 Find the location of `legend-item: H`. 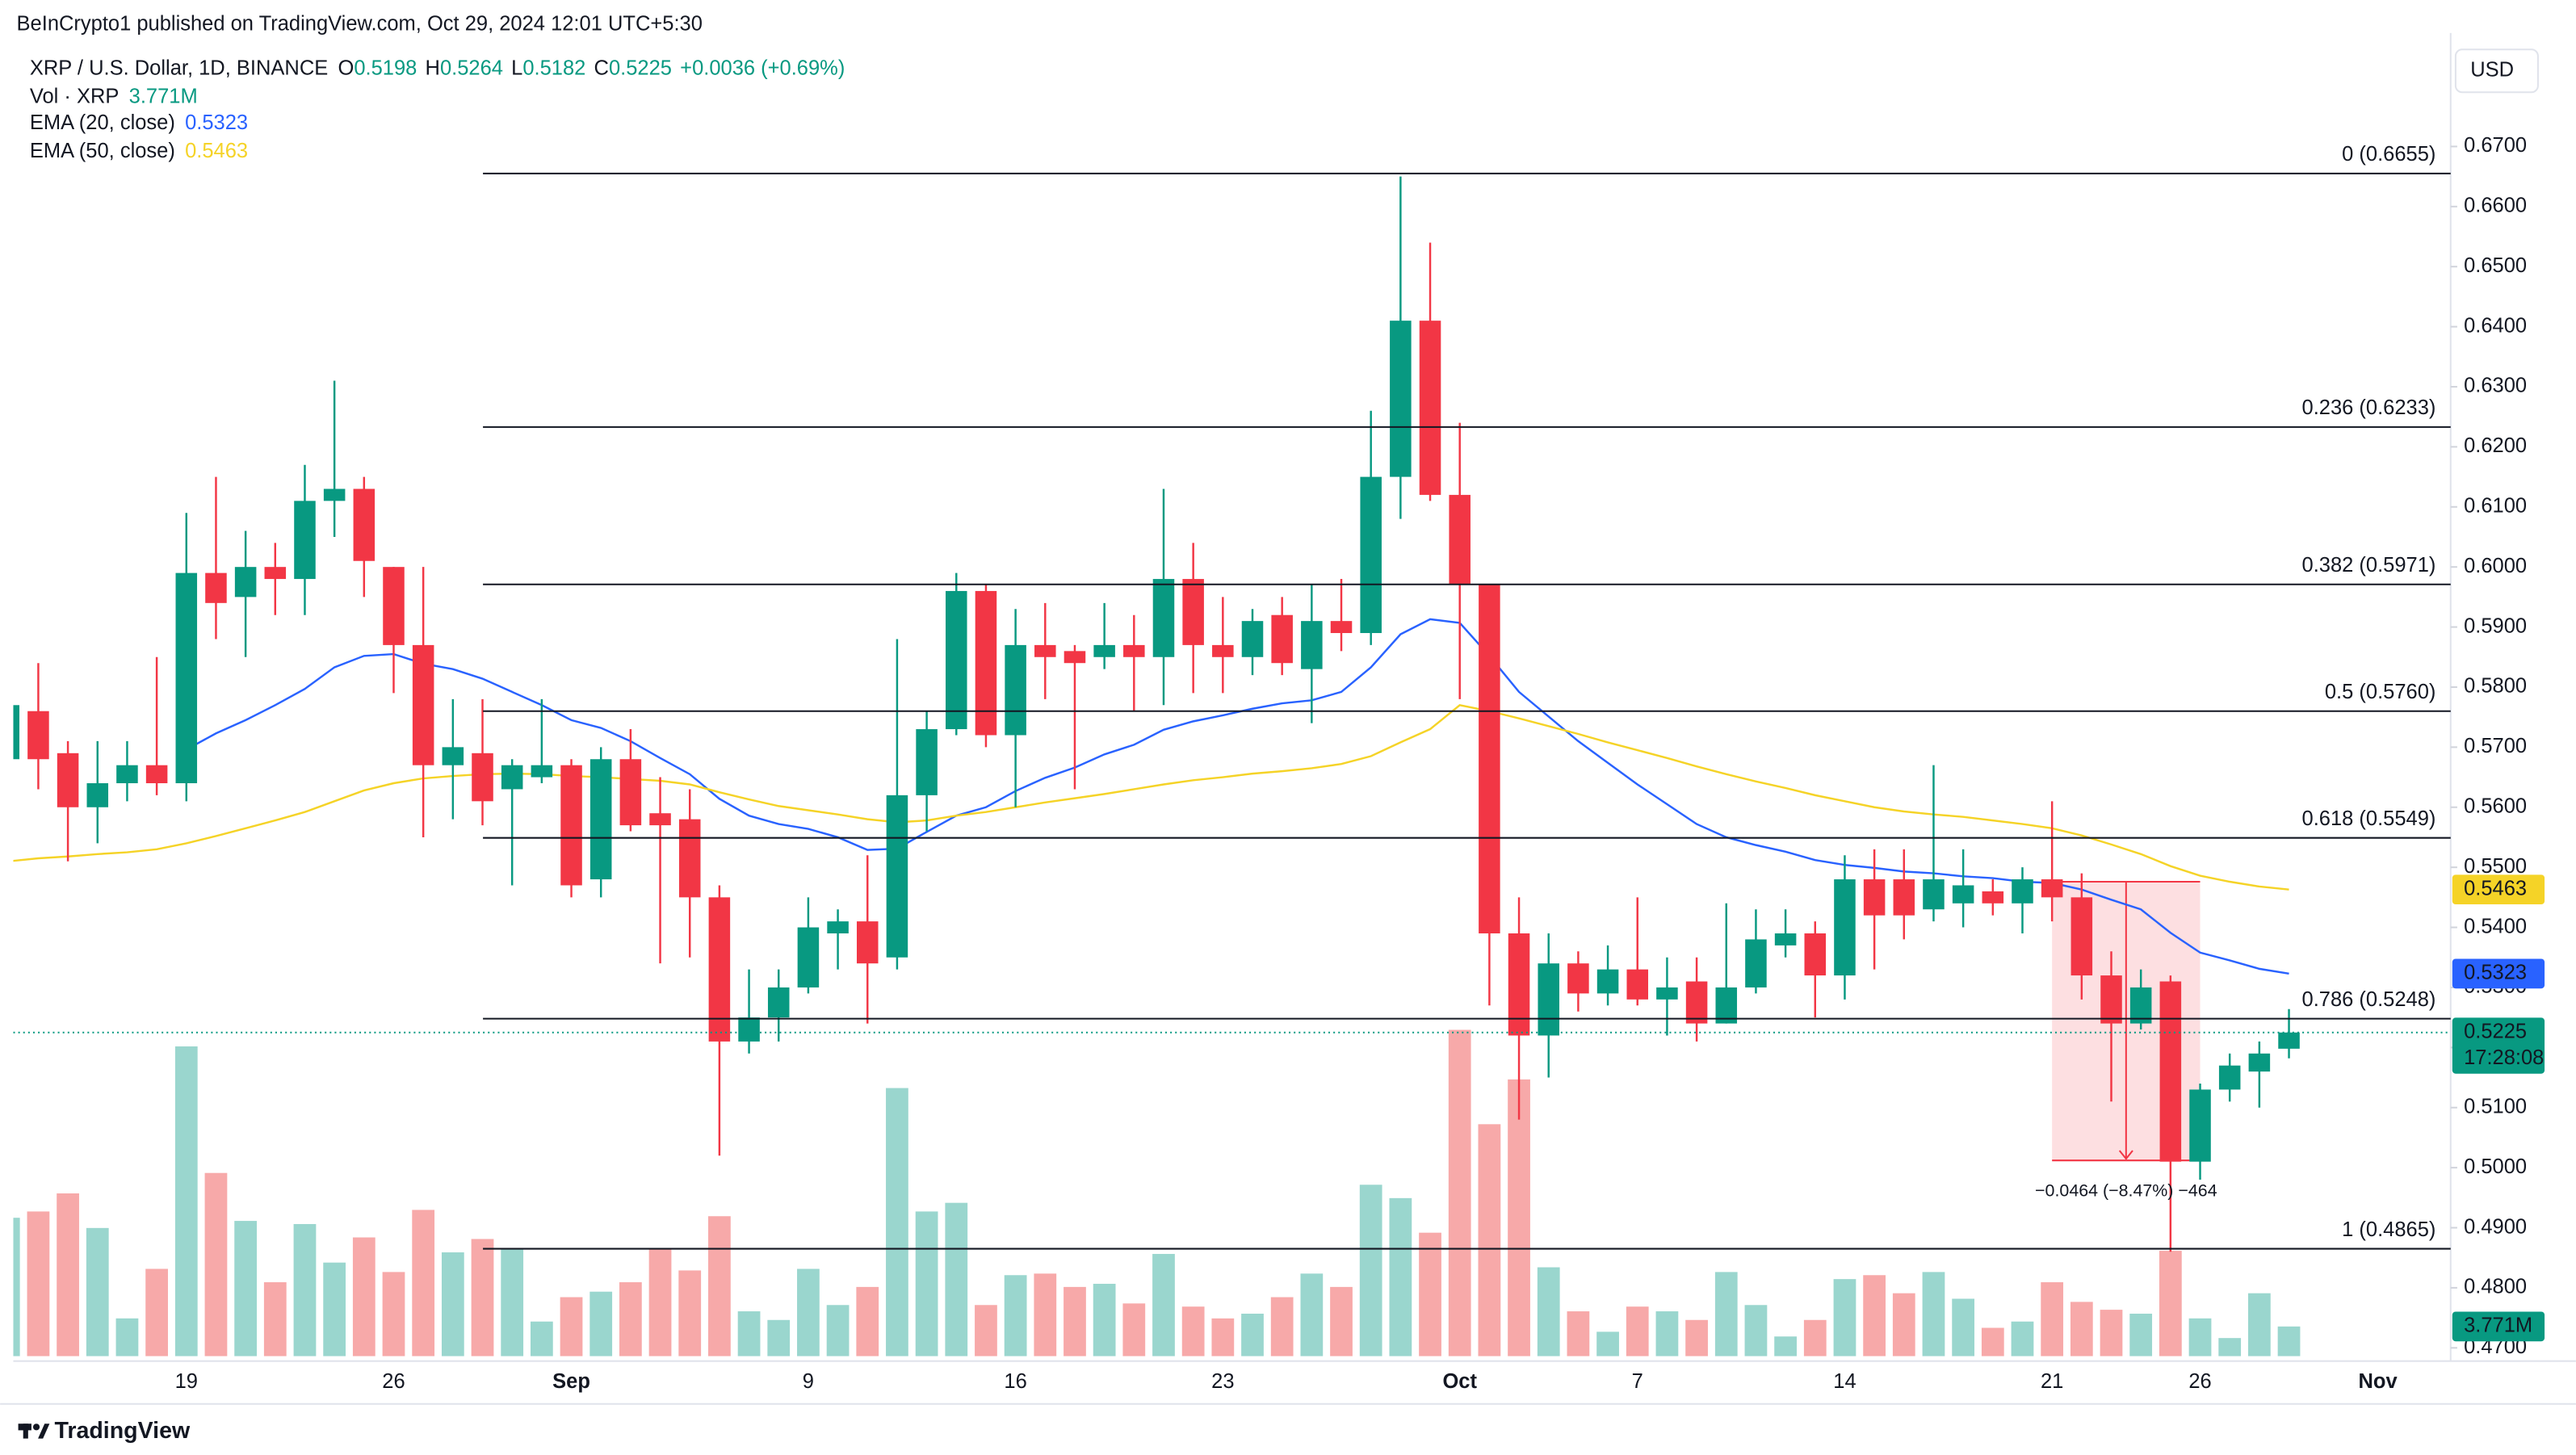

legend-item: H is located at coordinates (433, 68).